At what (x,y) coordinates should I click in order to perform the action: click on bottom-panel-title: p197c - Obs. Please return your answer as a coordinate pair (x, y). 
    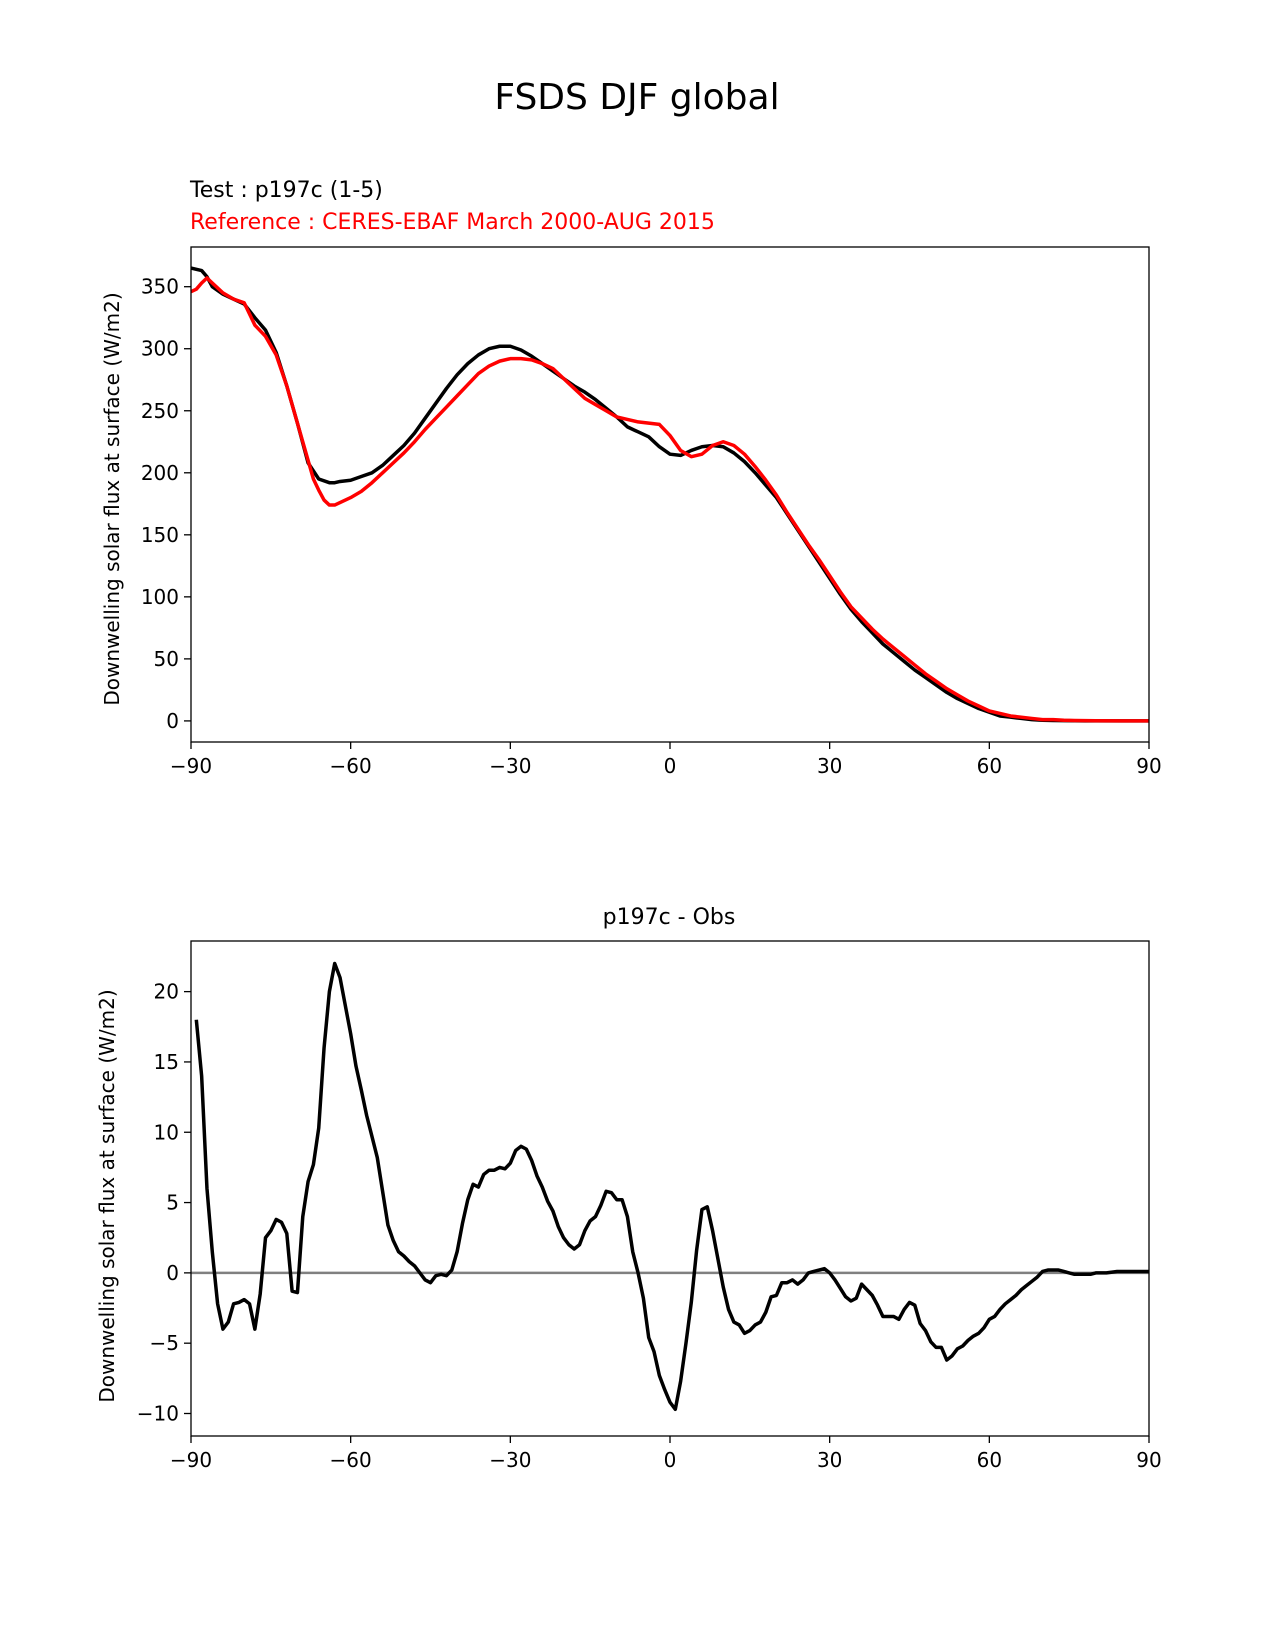
    Looking at the image, I should click on (669, 917).